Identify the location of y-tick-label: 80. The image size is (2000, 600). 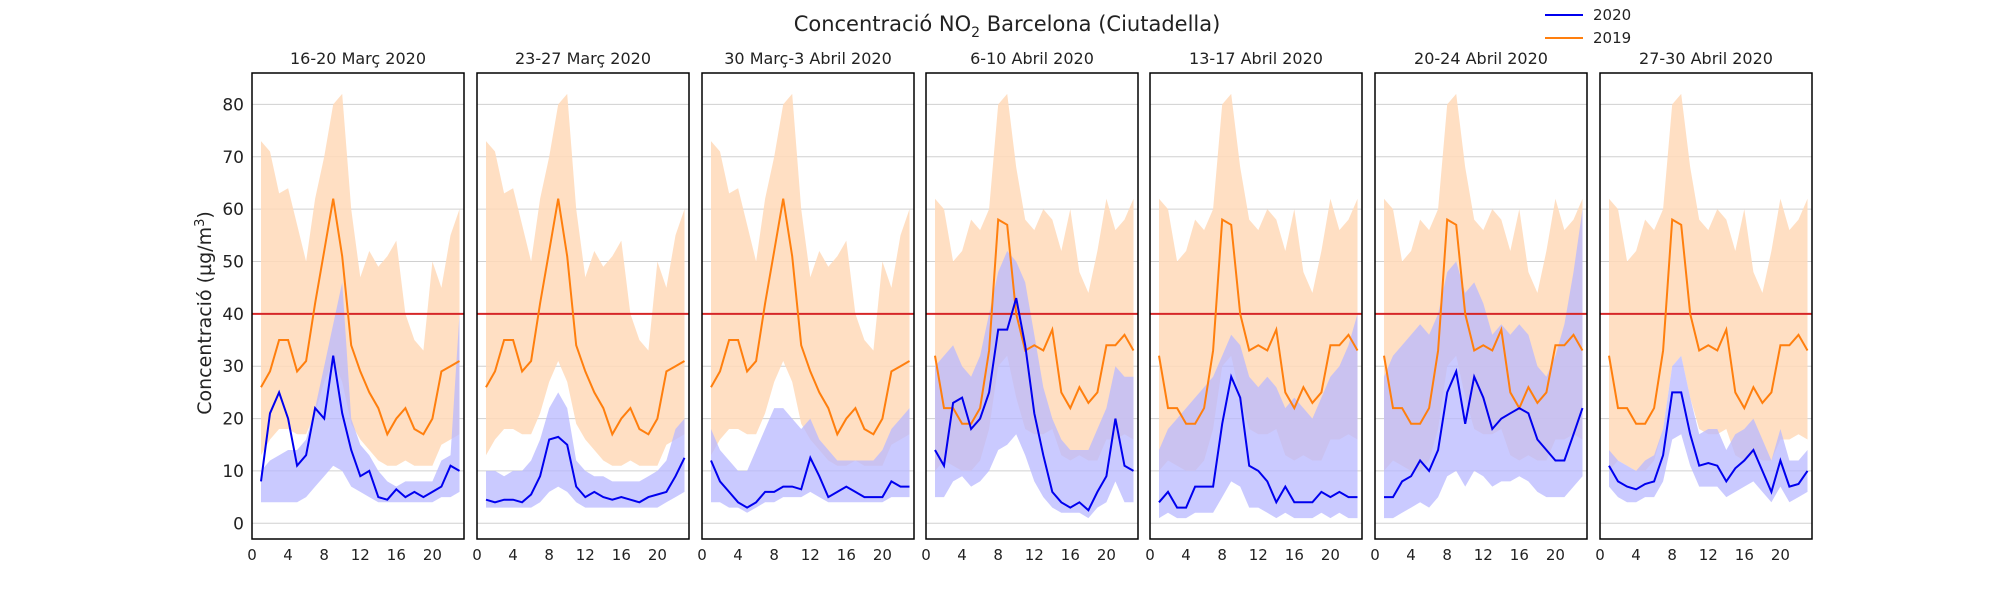
(233, 105).